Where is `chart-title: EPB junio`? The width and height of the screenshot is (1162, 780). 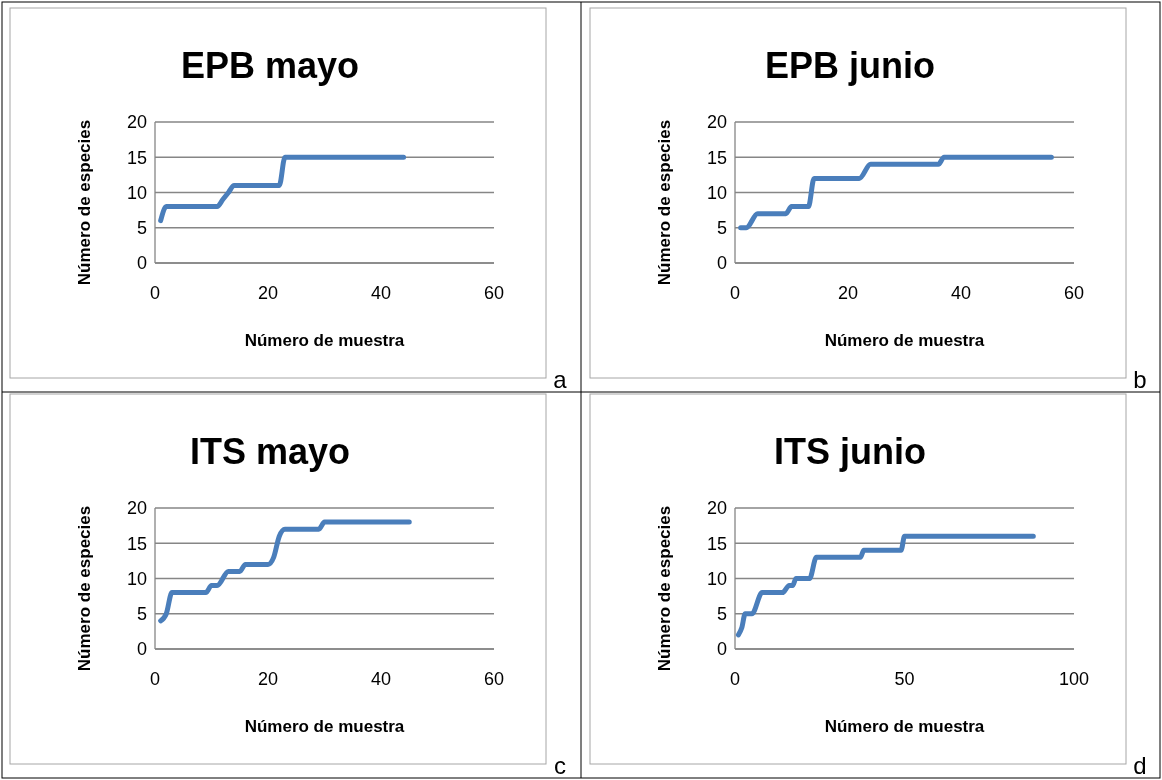 chart-title: EPB junio is located at coordinates (850, 65).